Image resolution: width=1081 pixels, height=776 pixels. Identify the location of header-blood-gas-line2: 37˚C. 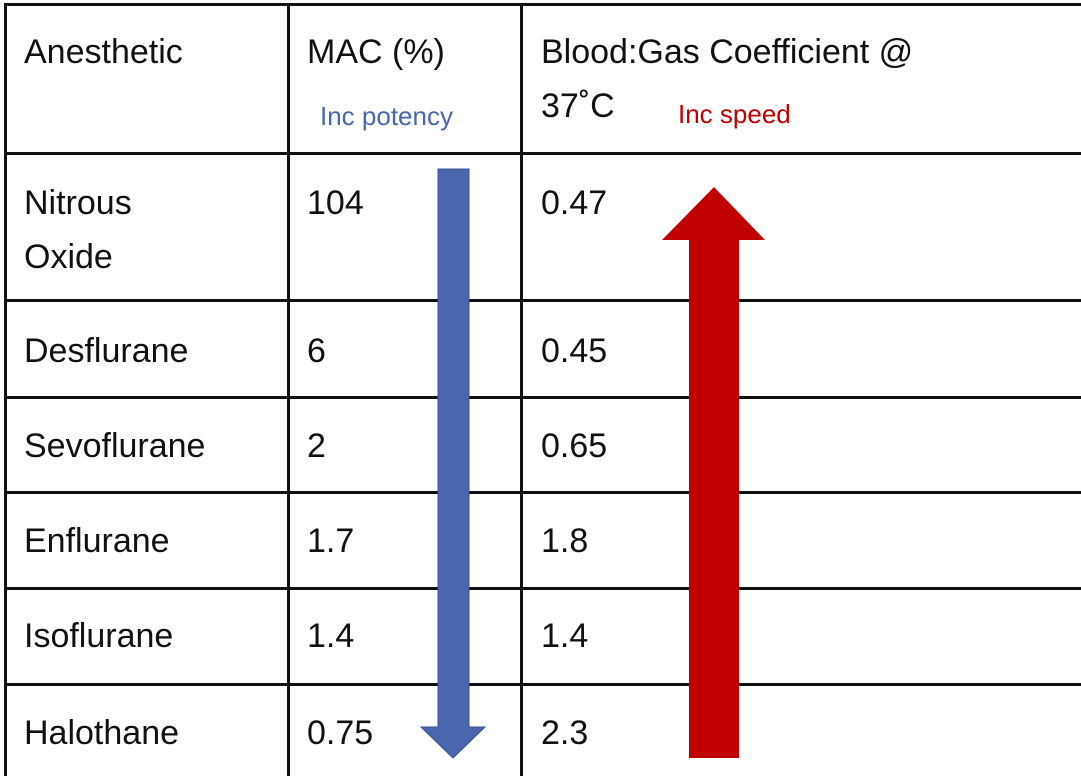
(578, 106).